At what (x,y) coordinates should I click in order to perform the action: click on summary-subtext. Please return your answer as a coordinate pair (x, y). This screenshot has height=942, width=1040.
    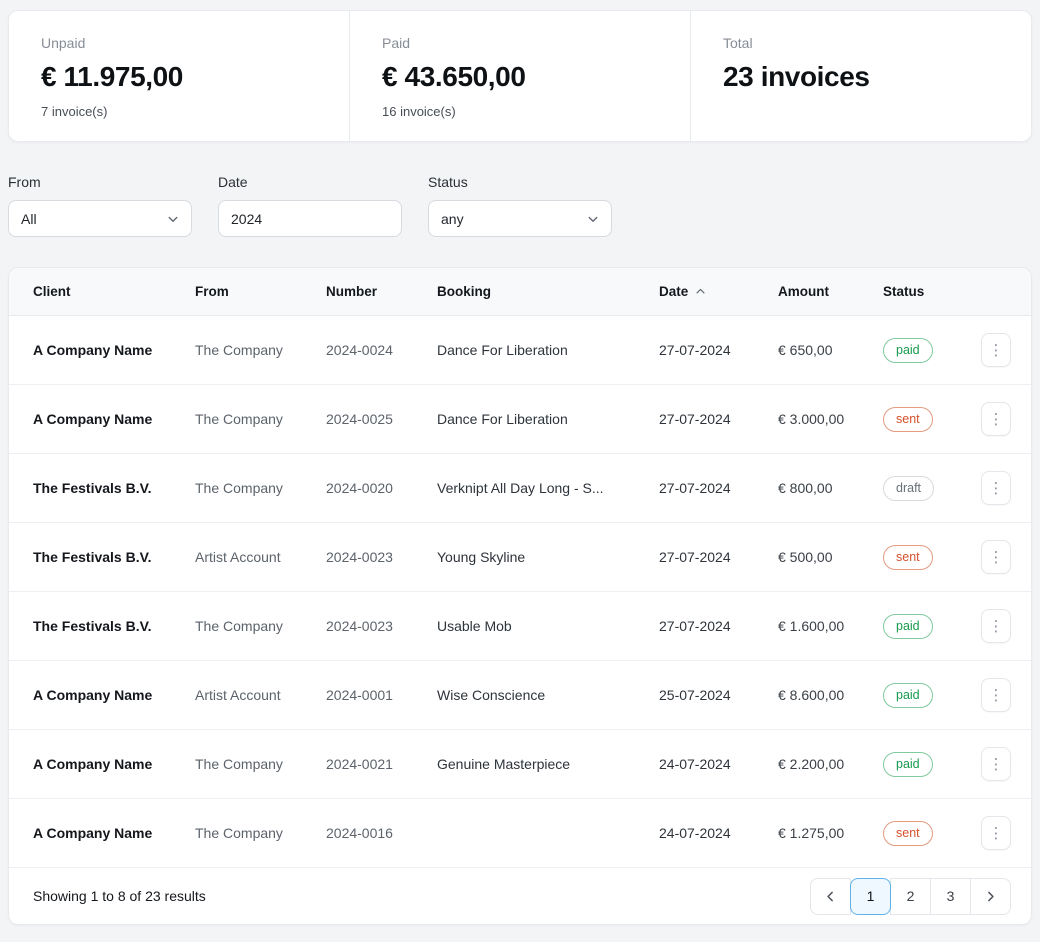
    Looking at the image, I should click on (861, 111).